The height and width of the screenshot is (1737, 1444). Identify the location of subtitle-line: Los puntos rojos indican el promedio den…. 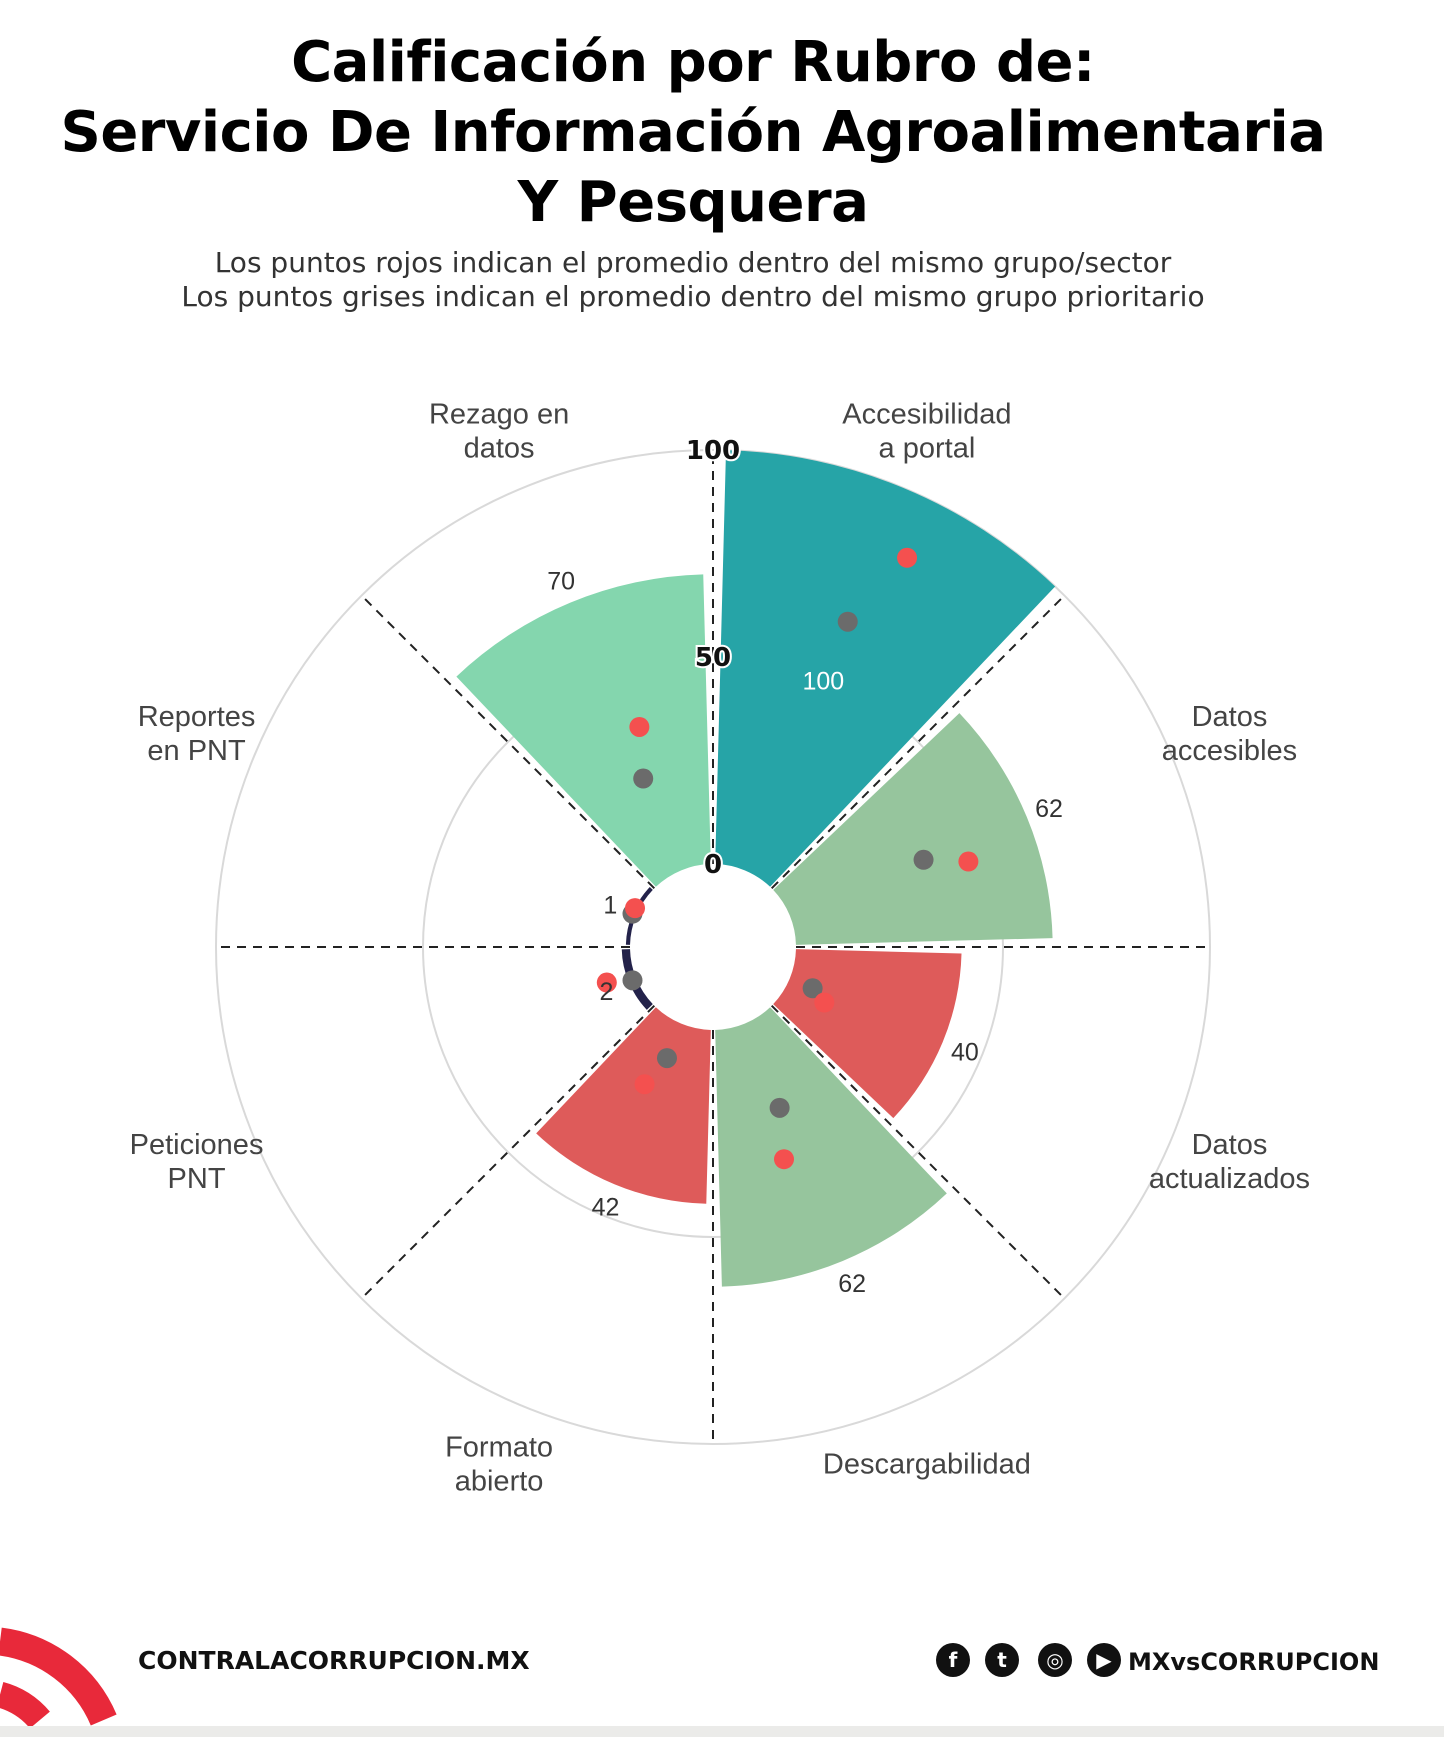
(693, 262).